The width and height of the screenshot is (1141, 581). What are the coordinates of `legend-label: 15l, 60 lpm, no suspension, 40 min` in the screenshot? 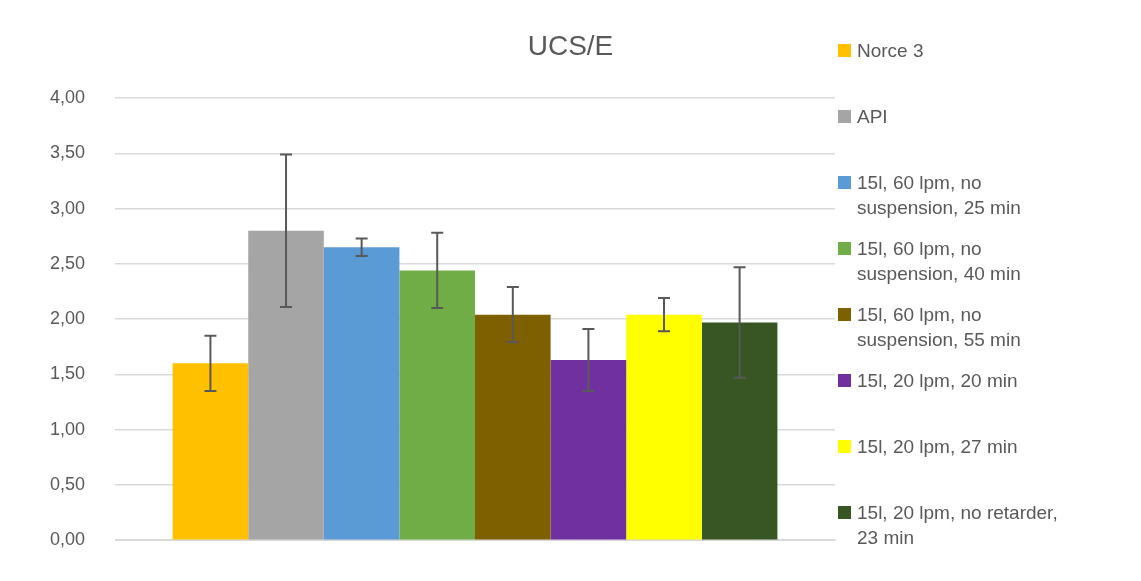 It's located at (939, 261).